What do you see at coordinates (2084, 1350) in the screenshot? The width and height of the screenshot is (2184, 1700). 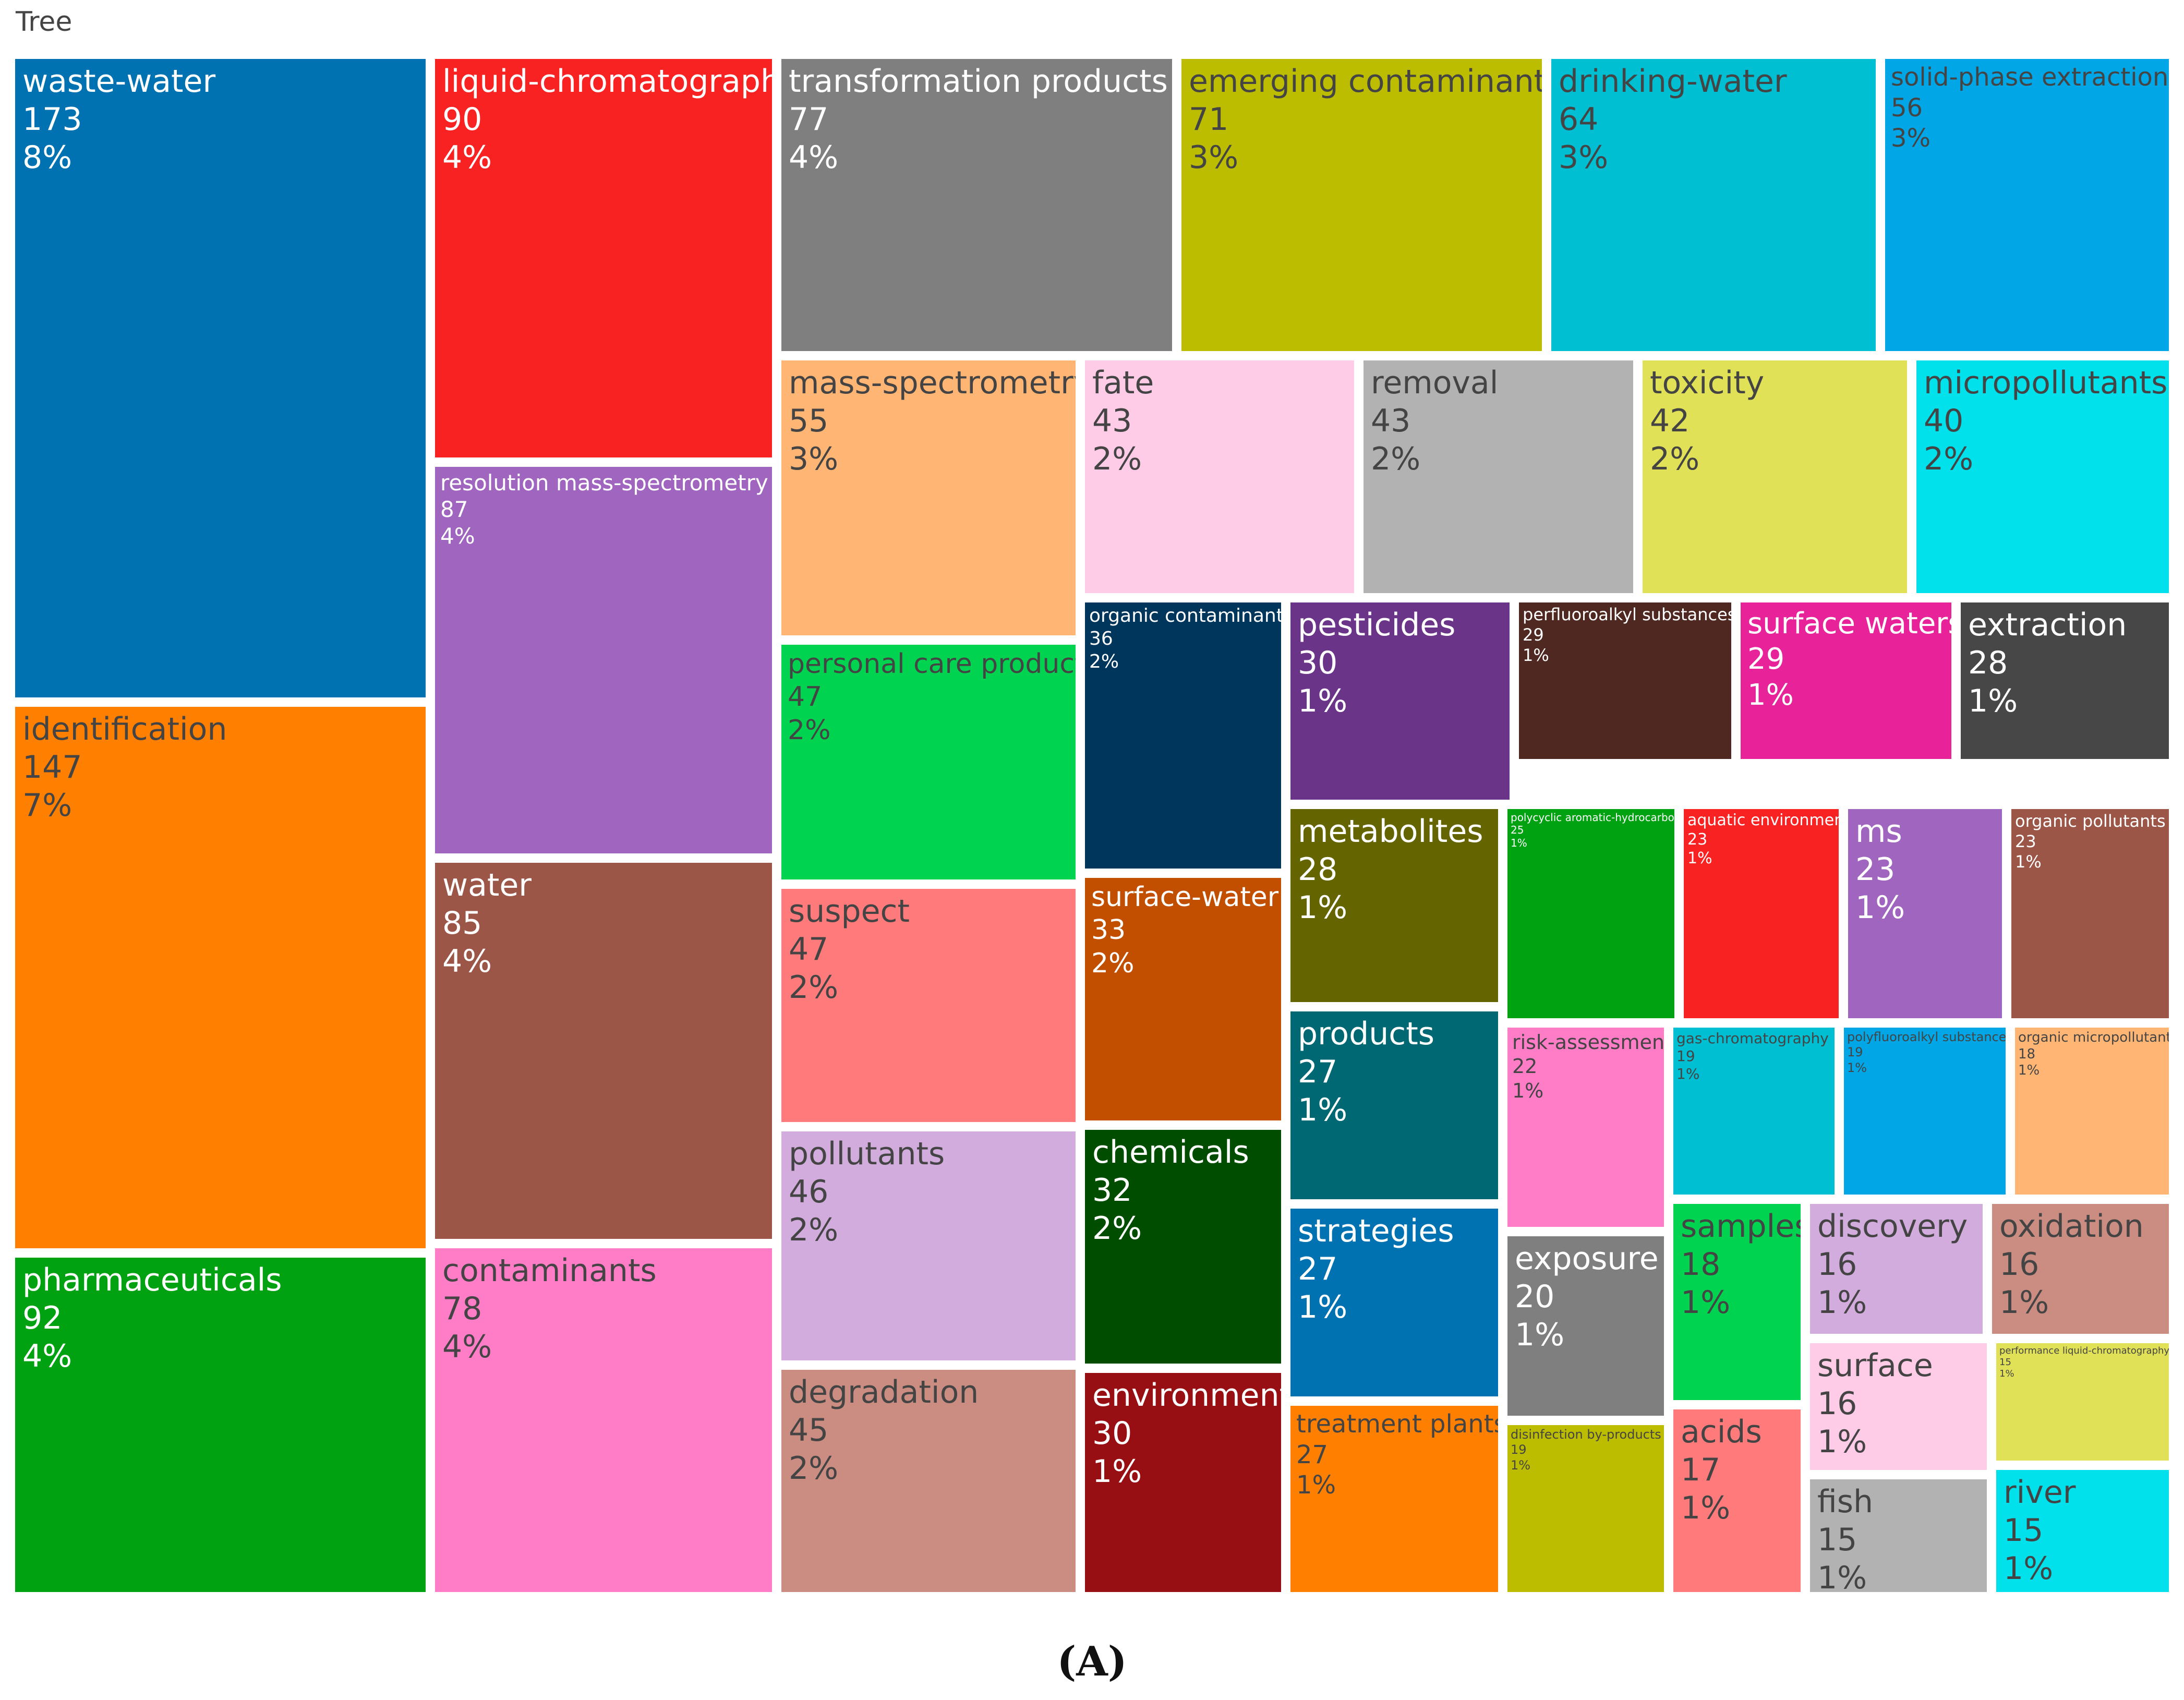 I see `tile-label: performance liquid-chromatography` at bounding box center [2084, 1350].